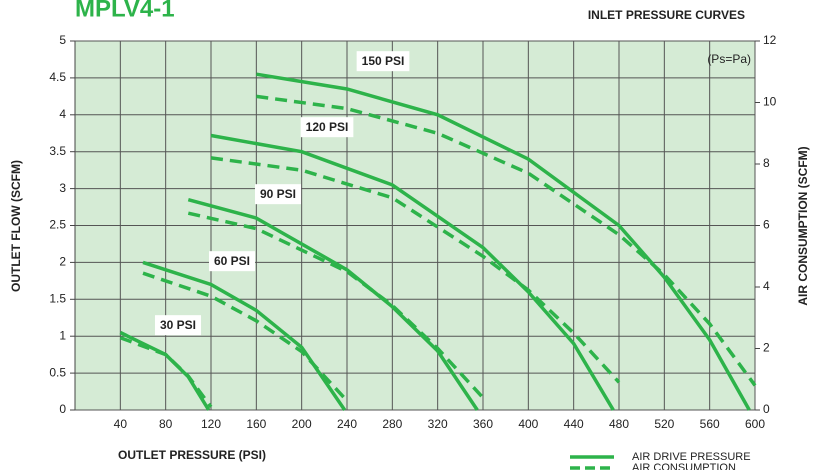 Image resolution: width=817 pixels, height=470 pixels. What do you see at coordinates (528, 424) in the screenshot?
I see `x-tick-label: 400` at bounding box center [528, 424].